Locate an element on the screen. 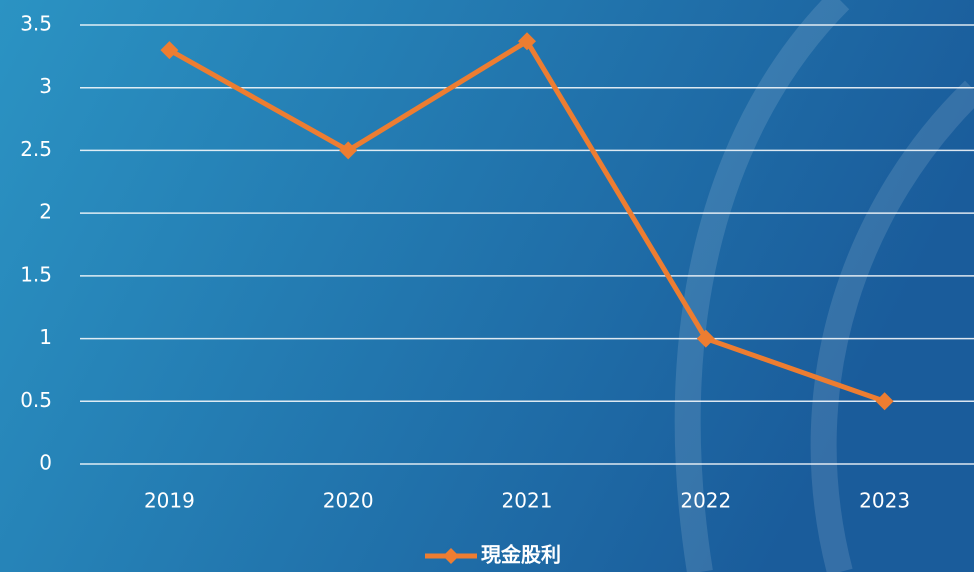  decoration is located at coordinates (892, 326).